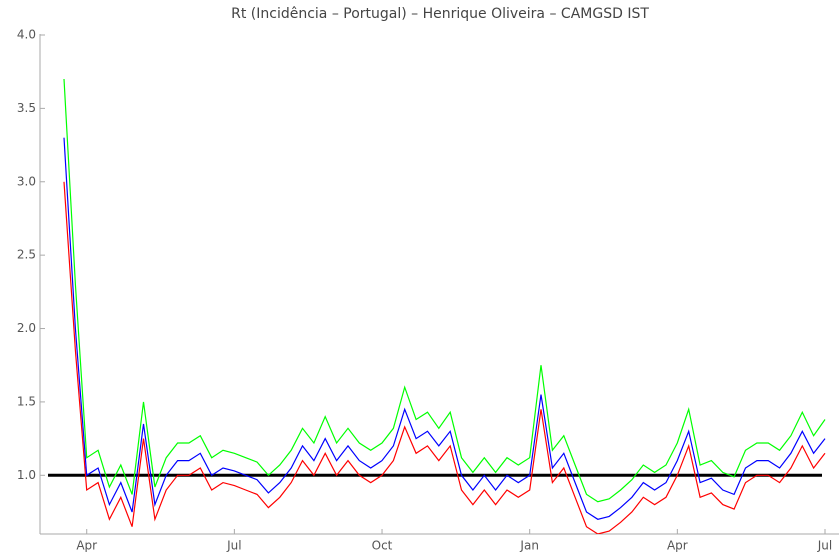 Image resolution: width=839 pixels, height=554 pixels. I want to click on y-tick-label: 1.0, so click(26, 475).